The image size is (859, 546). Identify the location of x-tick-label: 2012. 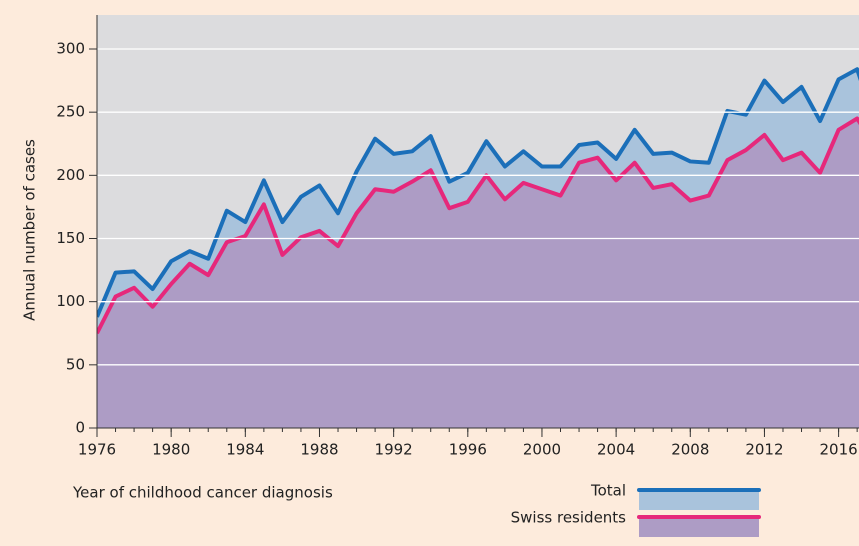
(764, 450).